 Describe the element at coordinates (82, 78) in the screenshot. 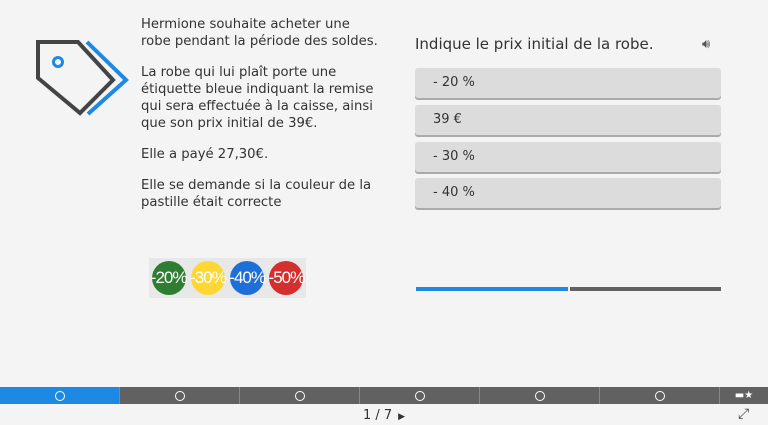

I see `price-tag-icon` at that location.